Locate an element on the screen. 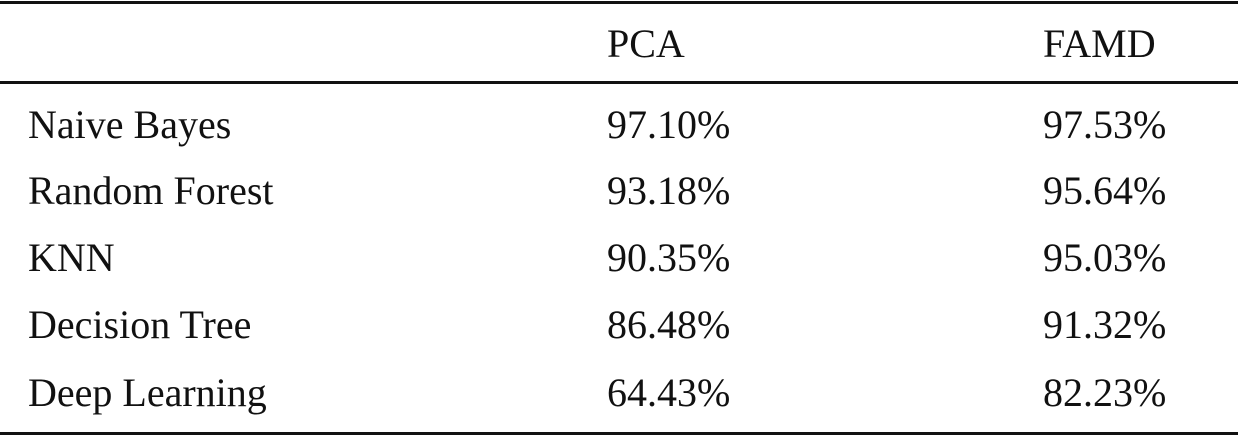  cell-value: 91.32% is located at coordinates (1105, 324).